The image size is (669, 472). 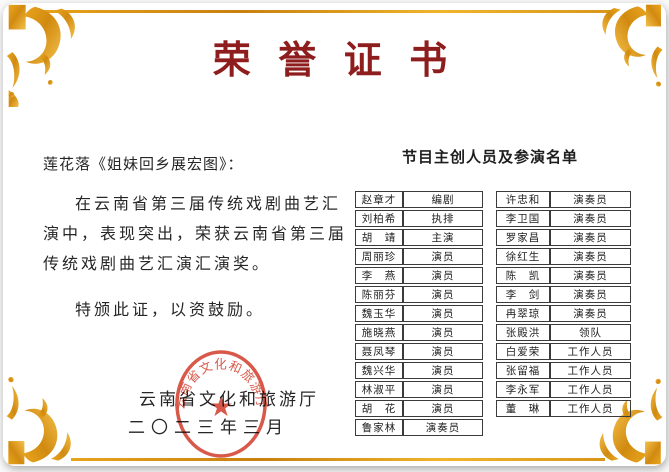 What do you see at coordinates (443, 237) in the screenshot?
I see `role-cell: 主演` at bounding box center [443, 237].